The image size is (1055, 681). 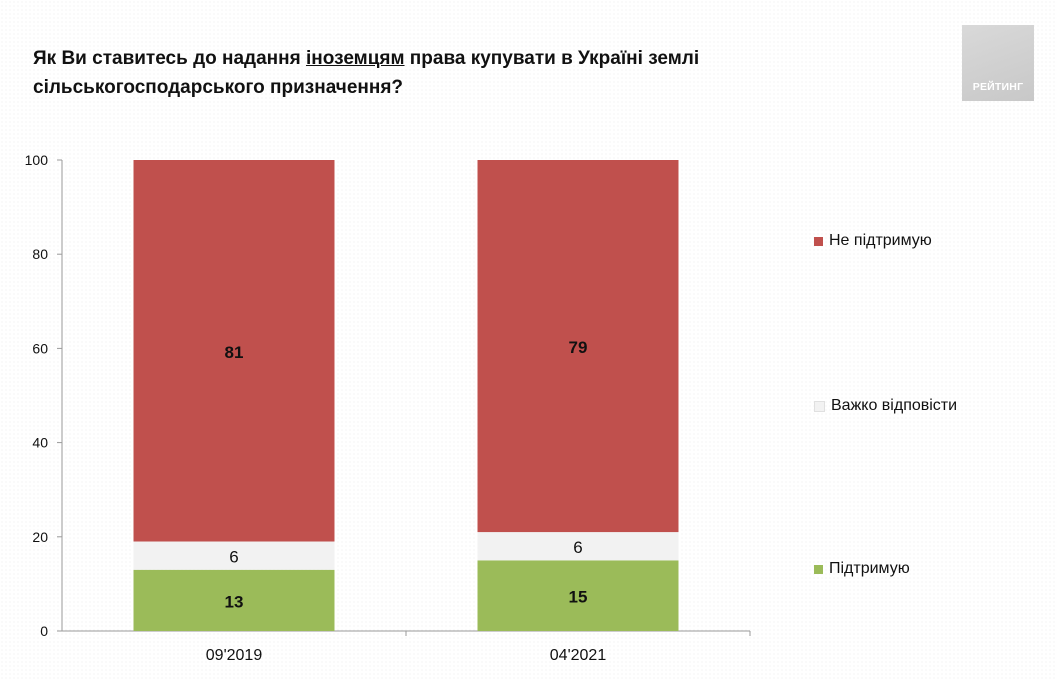 What do you see at coordinates (894, 405) in the screenshot?
I see `legend-label-hard-to-say: Важко відповісти` at bounding box center [894, 405].